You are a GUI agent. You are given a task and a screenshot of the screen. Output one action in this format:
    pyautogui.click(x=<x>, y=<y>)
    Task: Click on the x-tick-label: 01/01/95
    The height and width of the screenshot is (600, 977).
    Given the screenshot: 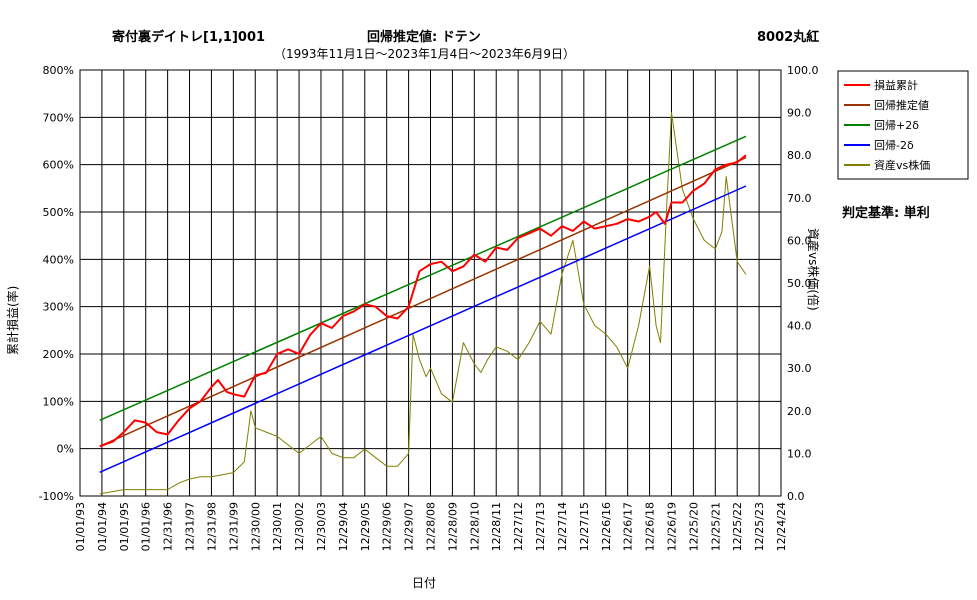 What is the action you would take?
    pyautogui.click(x=124, y=526)
    